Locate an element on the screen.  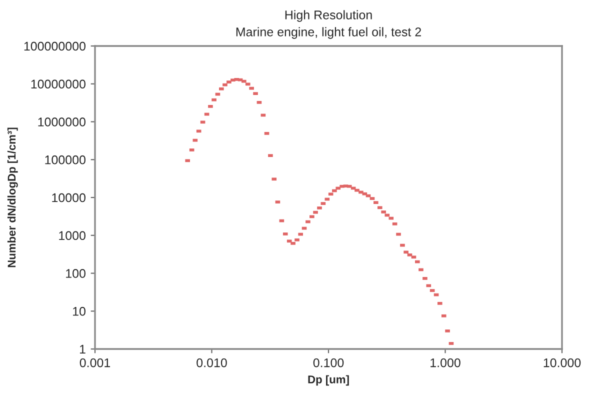
x-tick-label: 0.100 is located at coordinates (328, 363).